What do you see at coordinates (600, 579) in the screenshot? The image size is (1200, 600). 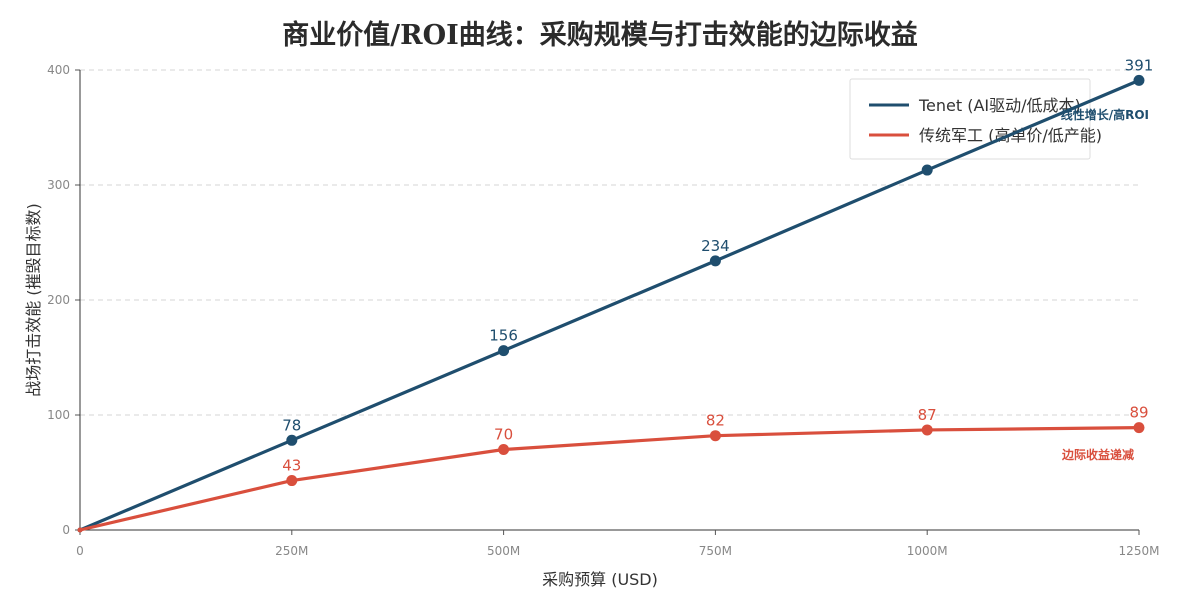 I see `x-axis-title: 采购预算 (USD)` at bounding box center [600, 579].